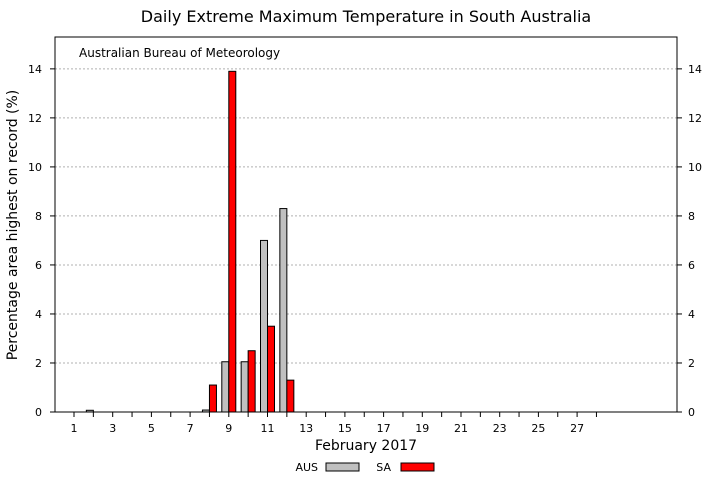  Describe the element at coordinates (695, 118) in the screenshot. I see `y-tick-label-right: 12` at that location.